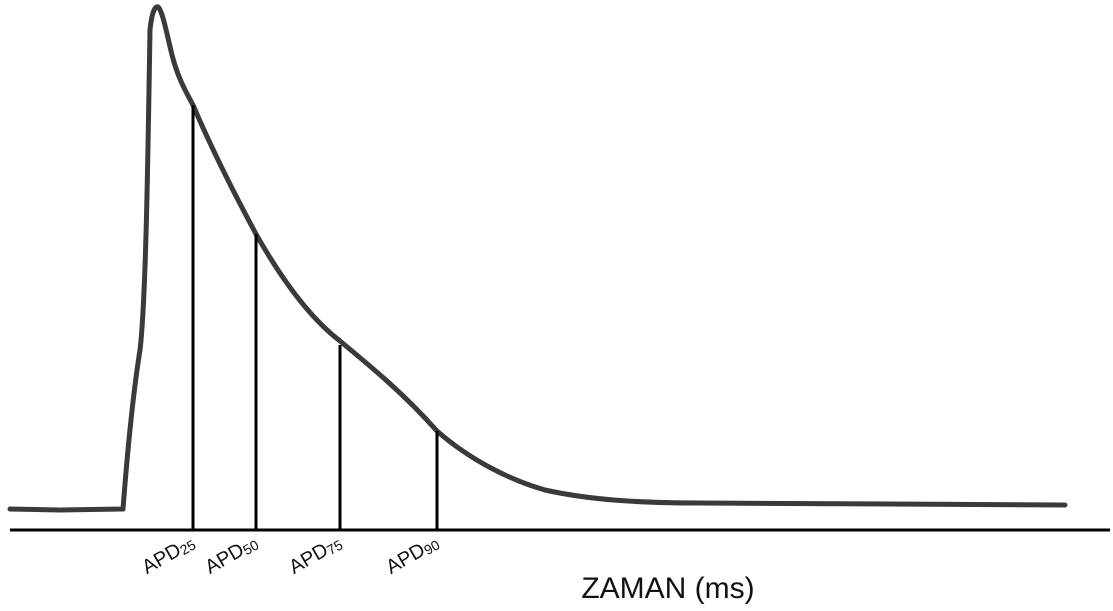 Image resolution: width=1113 pixels, height=611 pixels. What do you see at coordinates (667, 588) in the screenshot?
I see `x-axis-label: ZAMAN (ms)` at bounding box center [667, 588].